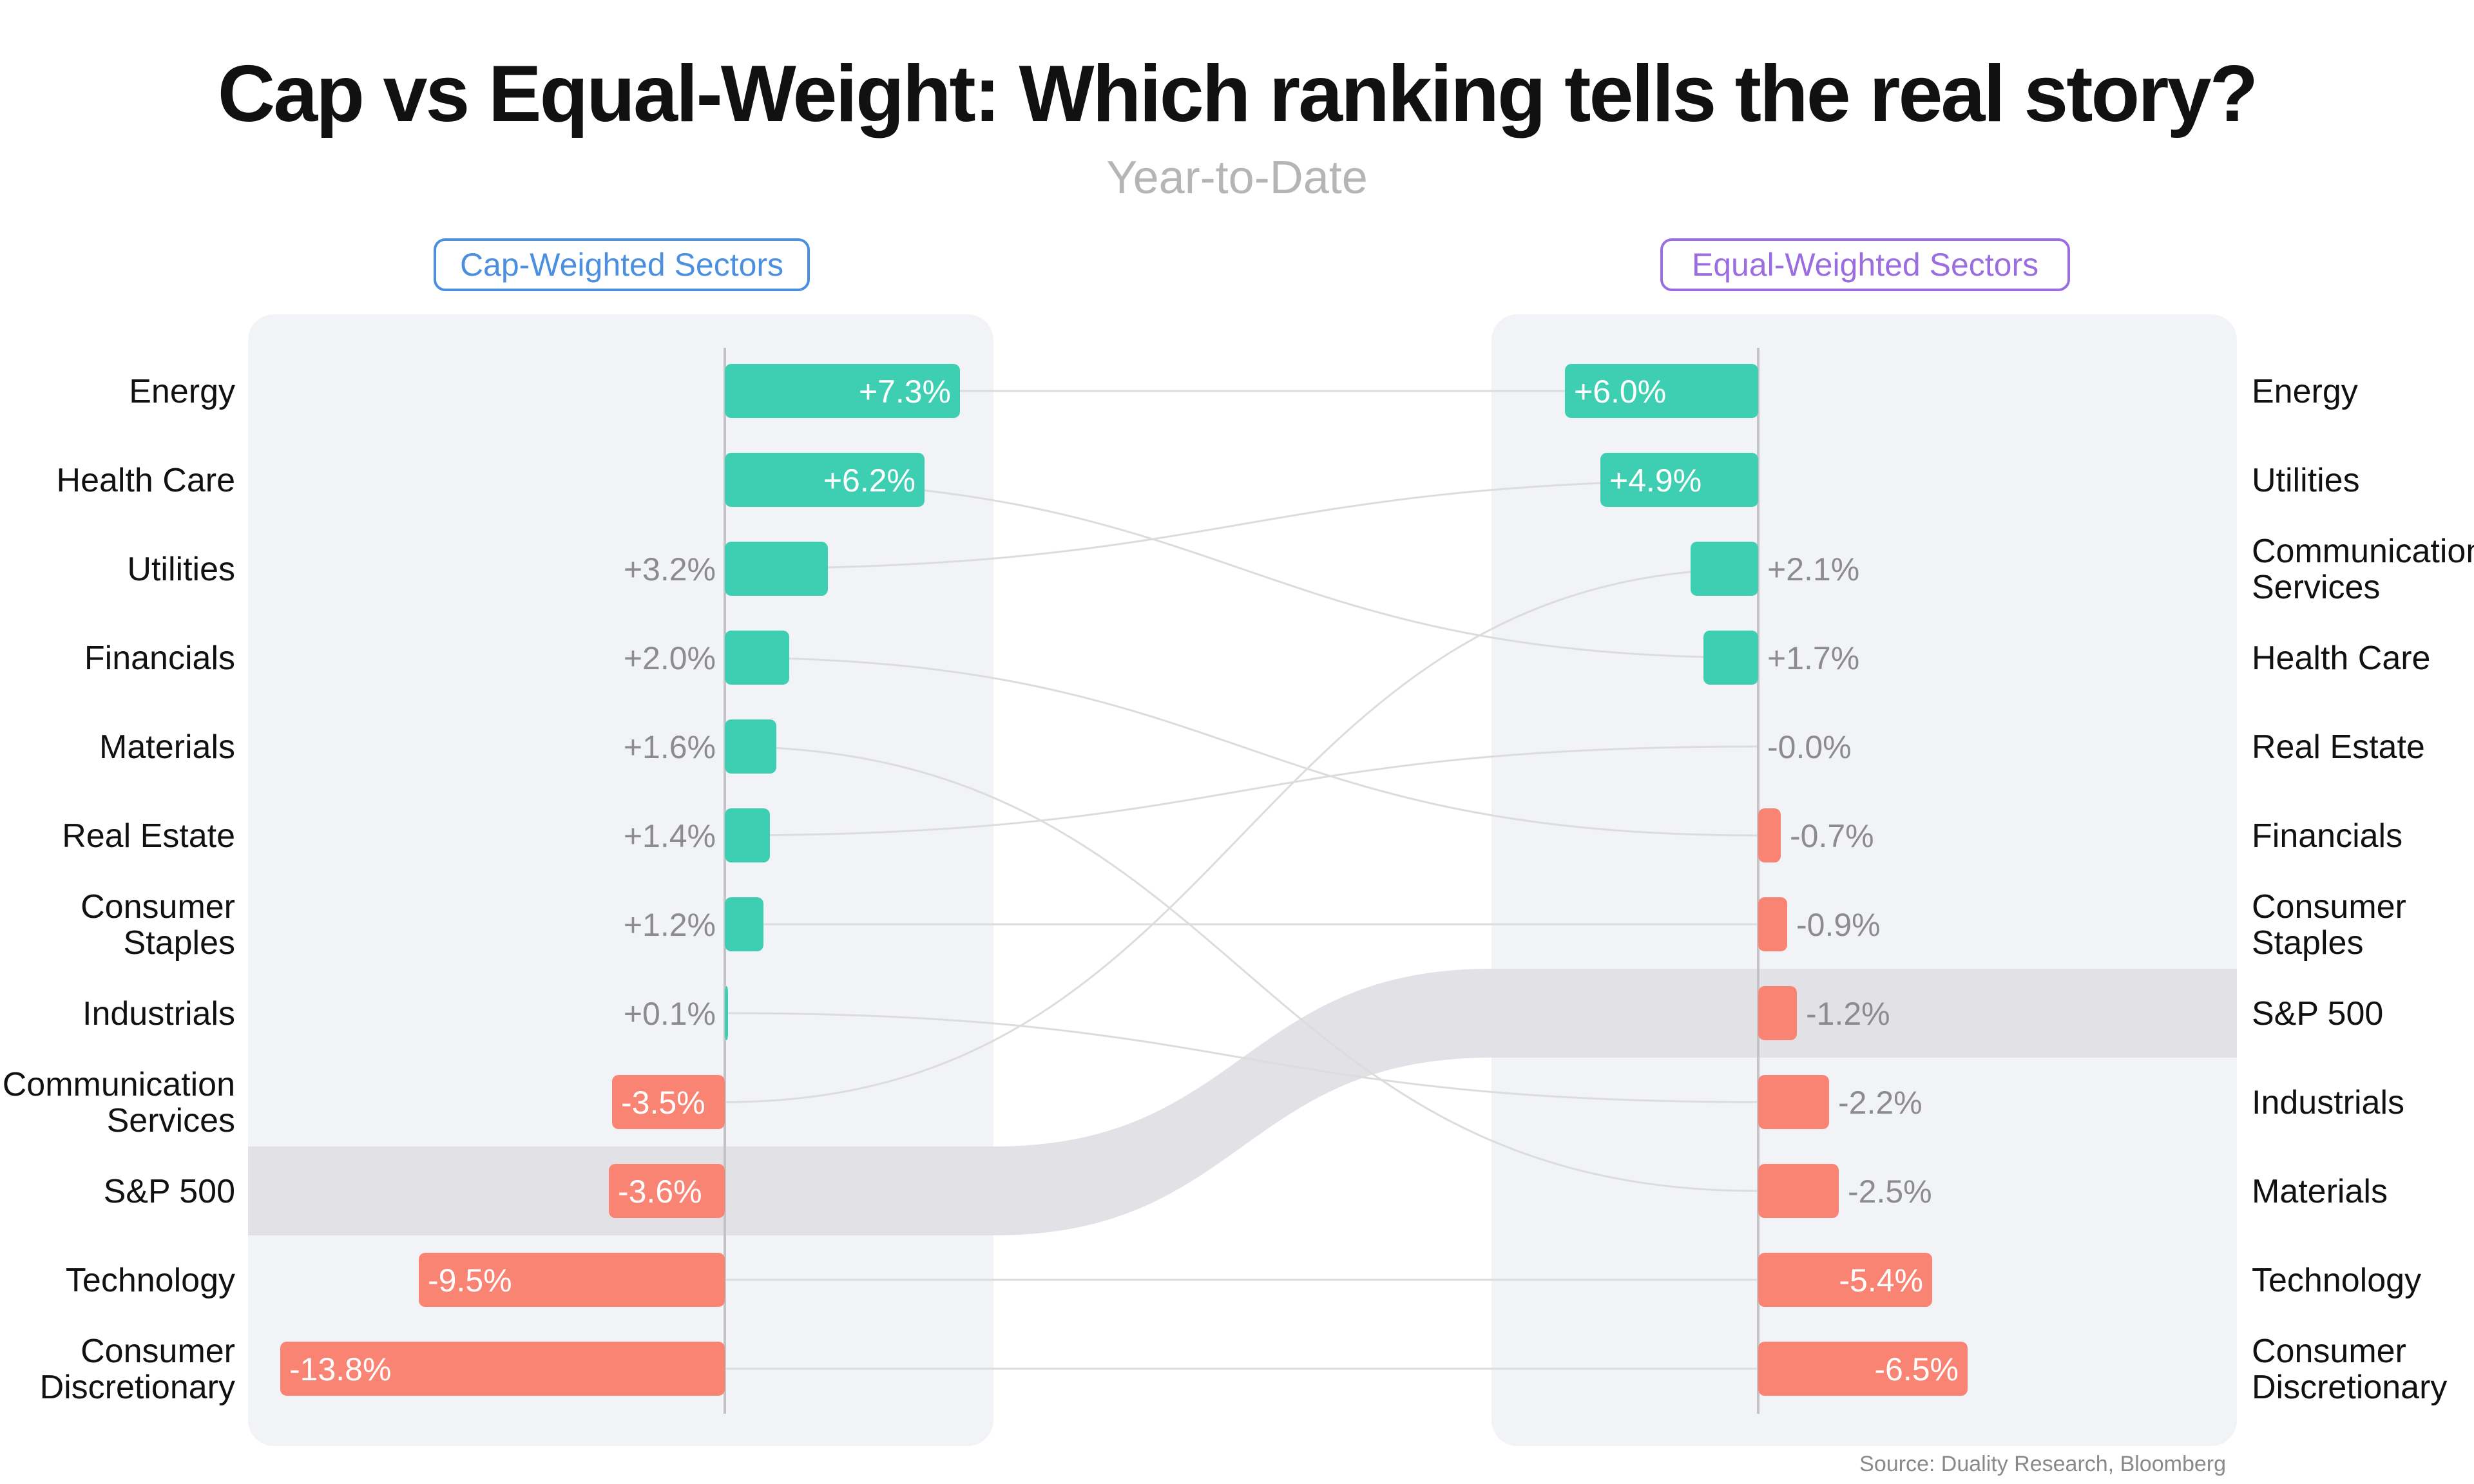  I want to click on left-value-label-industrials: +0.1%, so click(670, 1014).